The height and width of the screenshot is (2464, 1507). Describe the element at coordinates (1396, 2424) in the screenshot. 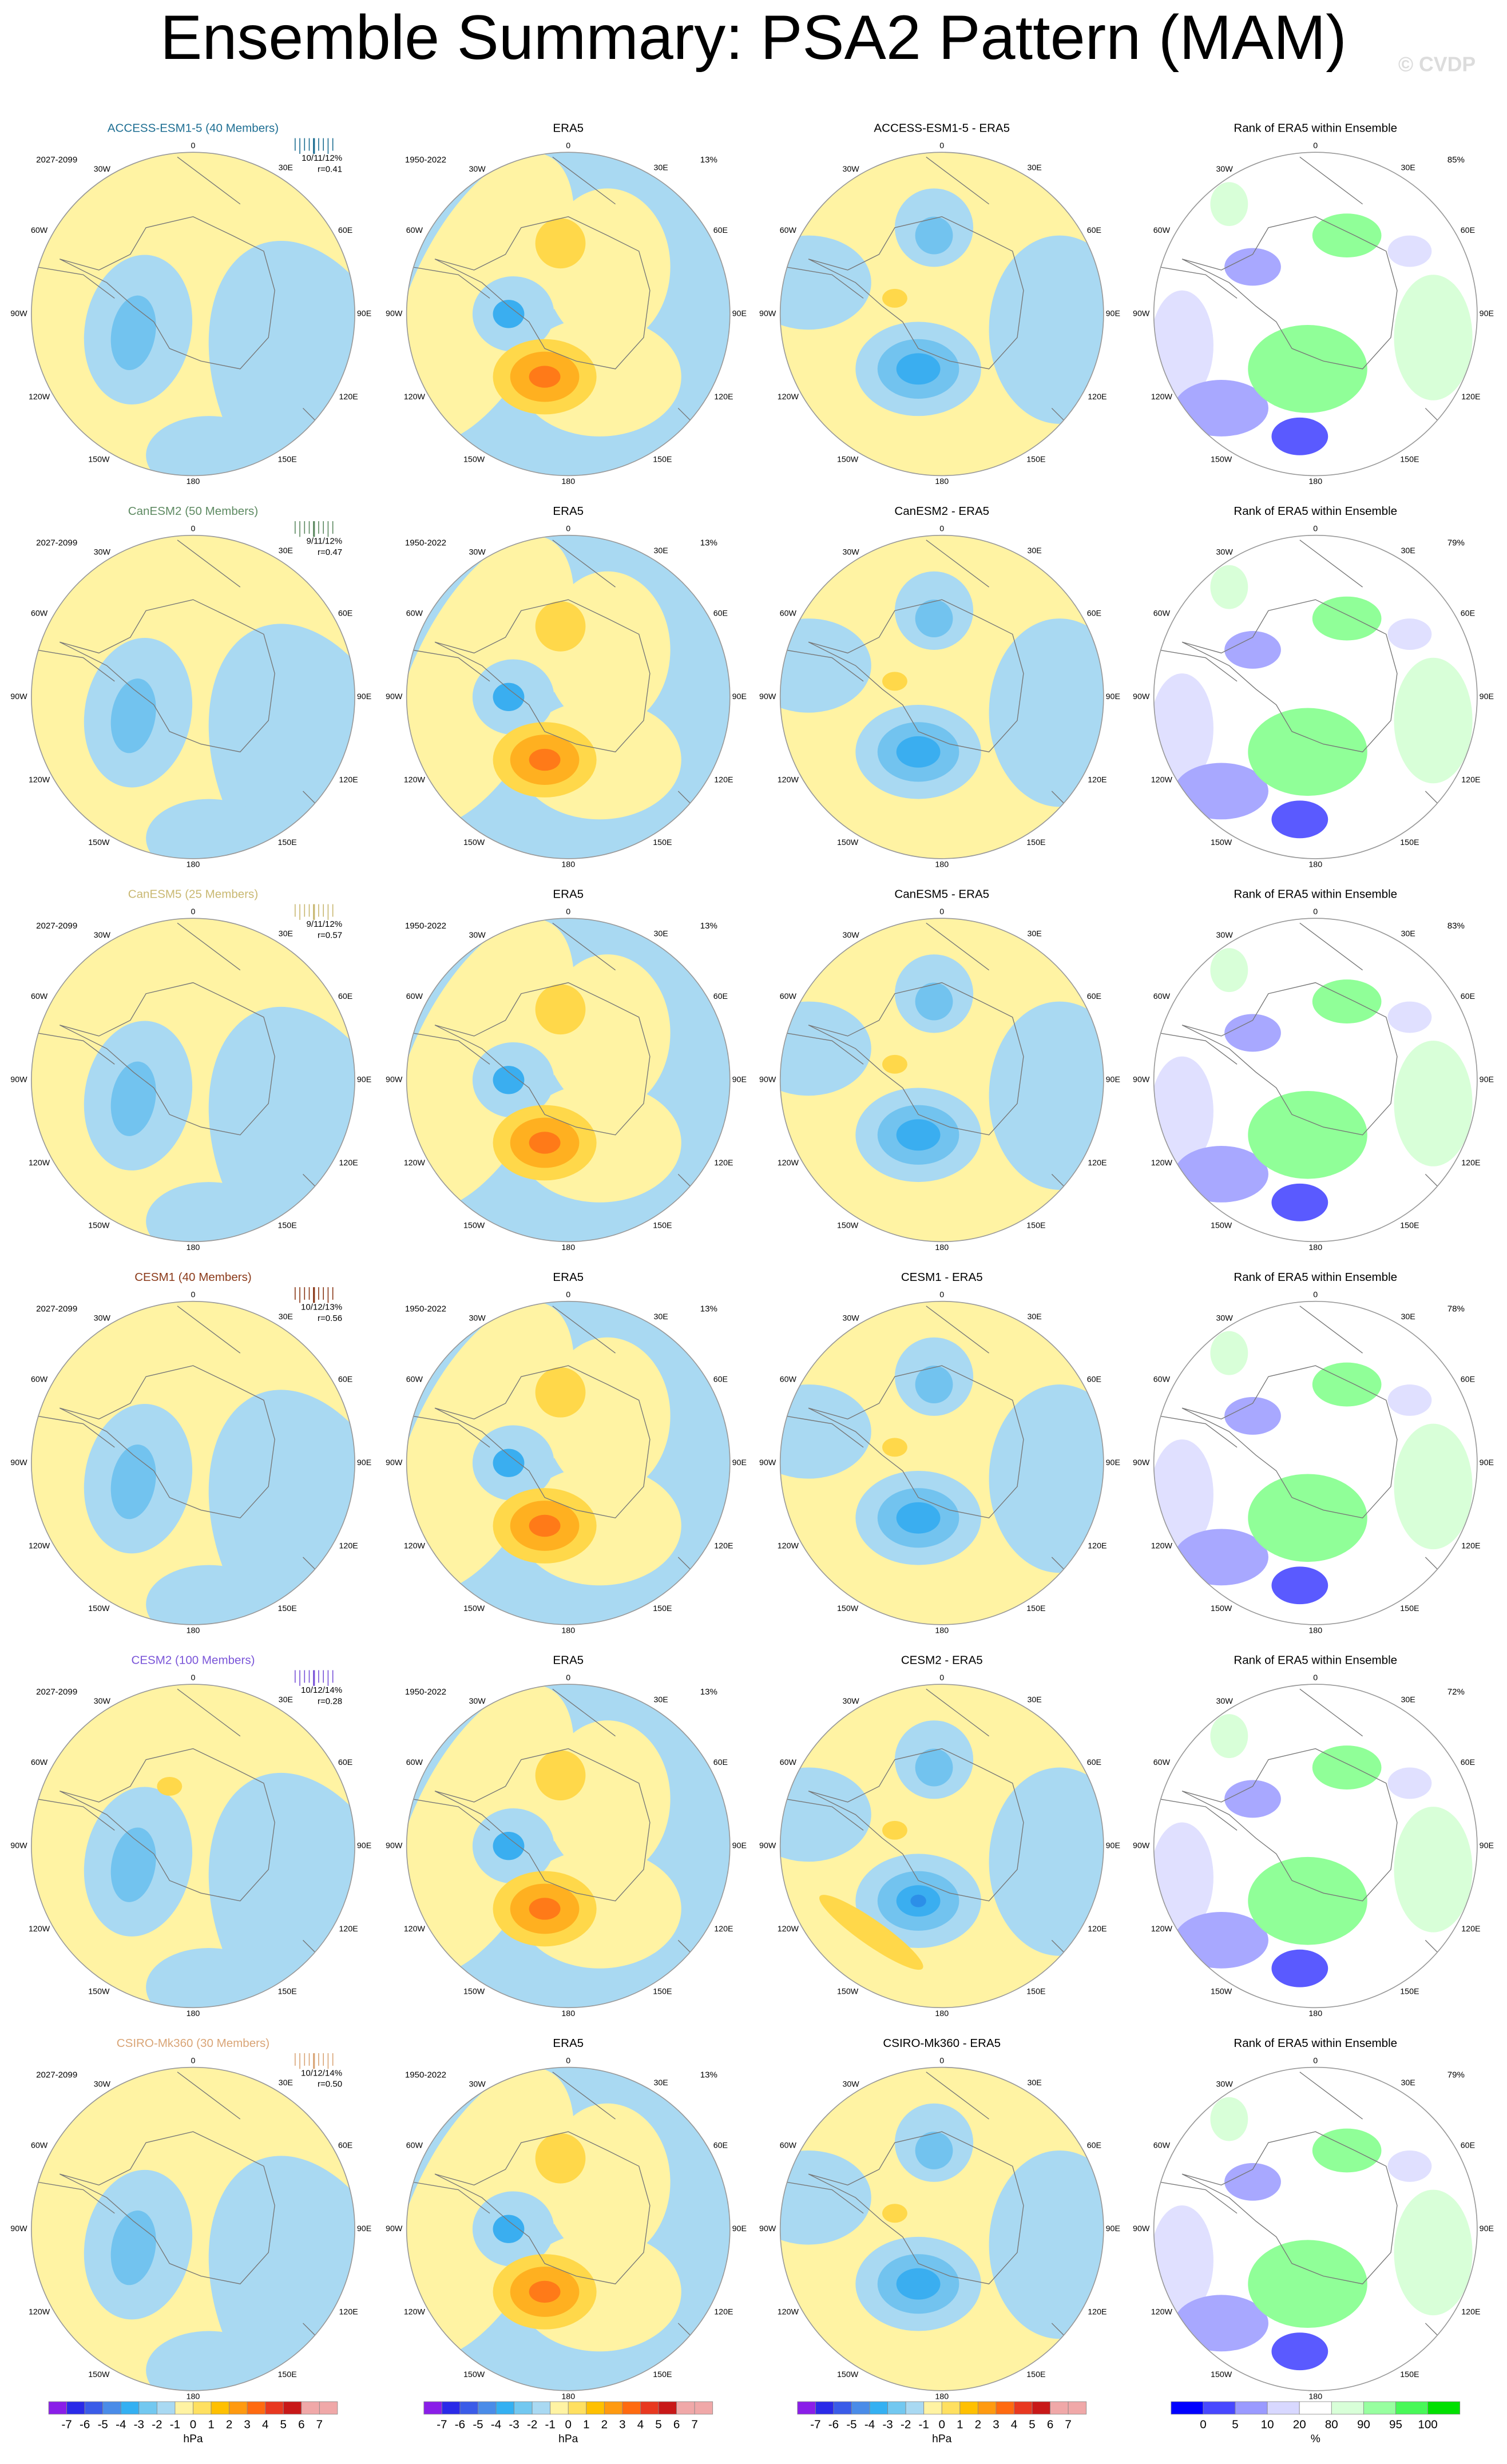

I see `colorbar-label: 95` at that location.